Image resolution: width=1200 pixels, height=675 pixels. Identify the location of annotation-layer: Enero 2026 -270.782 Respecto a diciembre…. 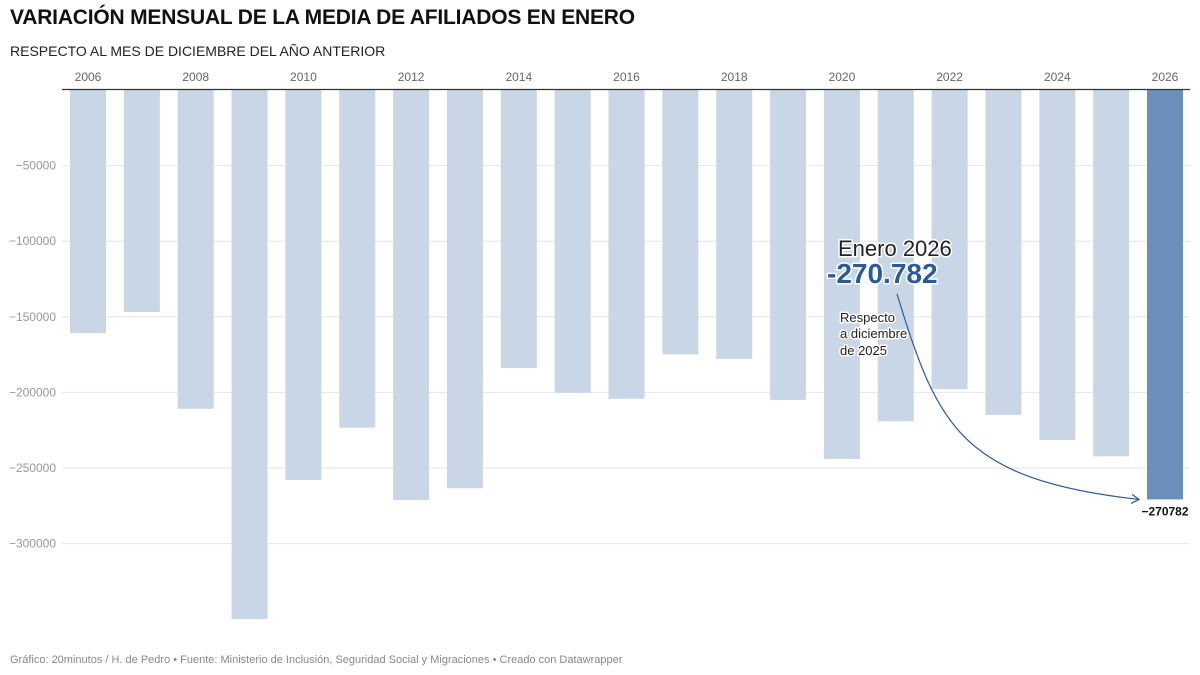
(983, 369).